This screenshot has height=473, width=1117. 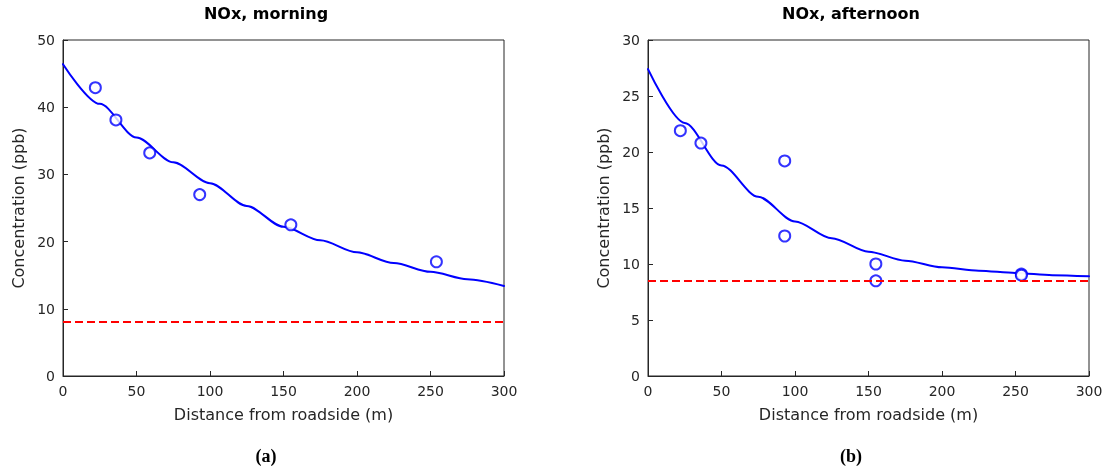 I want to click on y-tick-label: 15, so click(x=631, y=208).